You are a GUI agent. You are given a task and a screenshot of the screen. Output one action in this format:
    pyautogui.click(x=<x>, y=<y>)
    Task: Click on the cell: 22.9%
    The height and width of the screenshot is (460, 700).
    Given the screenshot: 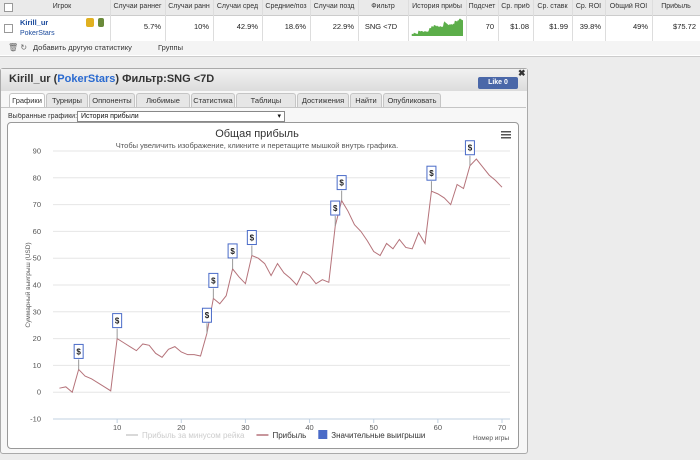 What is the action you would take?
    pyautogui.click(x=343, y=26)
    